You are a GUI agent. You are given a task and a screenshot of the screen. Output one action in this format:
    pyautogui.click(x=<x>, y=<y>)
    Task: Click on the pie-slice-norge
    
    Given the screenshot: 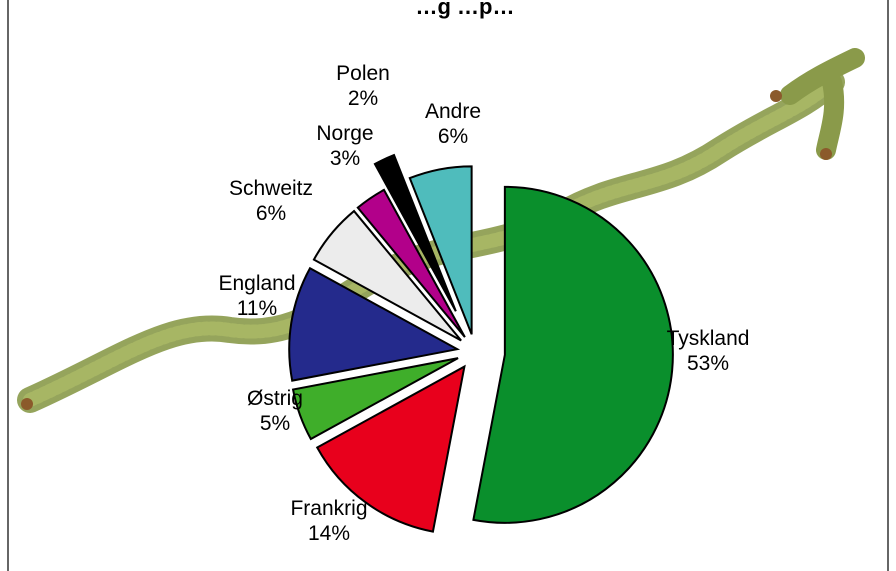 What is the action you would take?
    pyautogui.click(x=411, y=263)
    